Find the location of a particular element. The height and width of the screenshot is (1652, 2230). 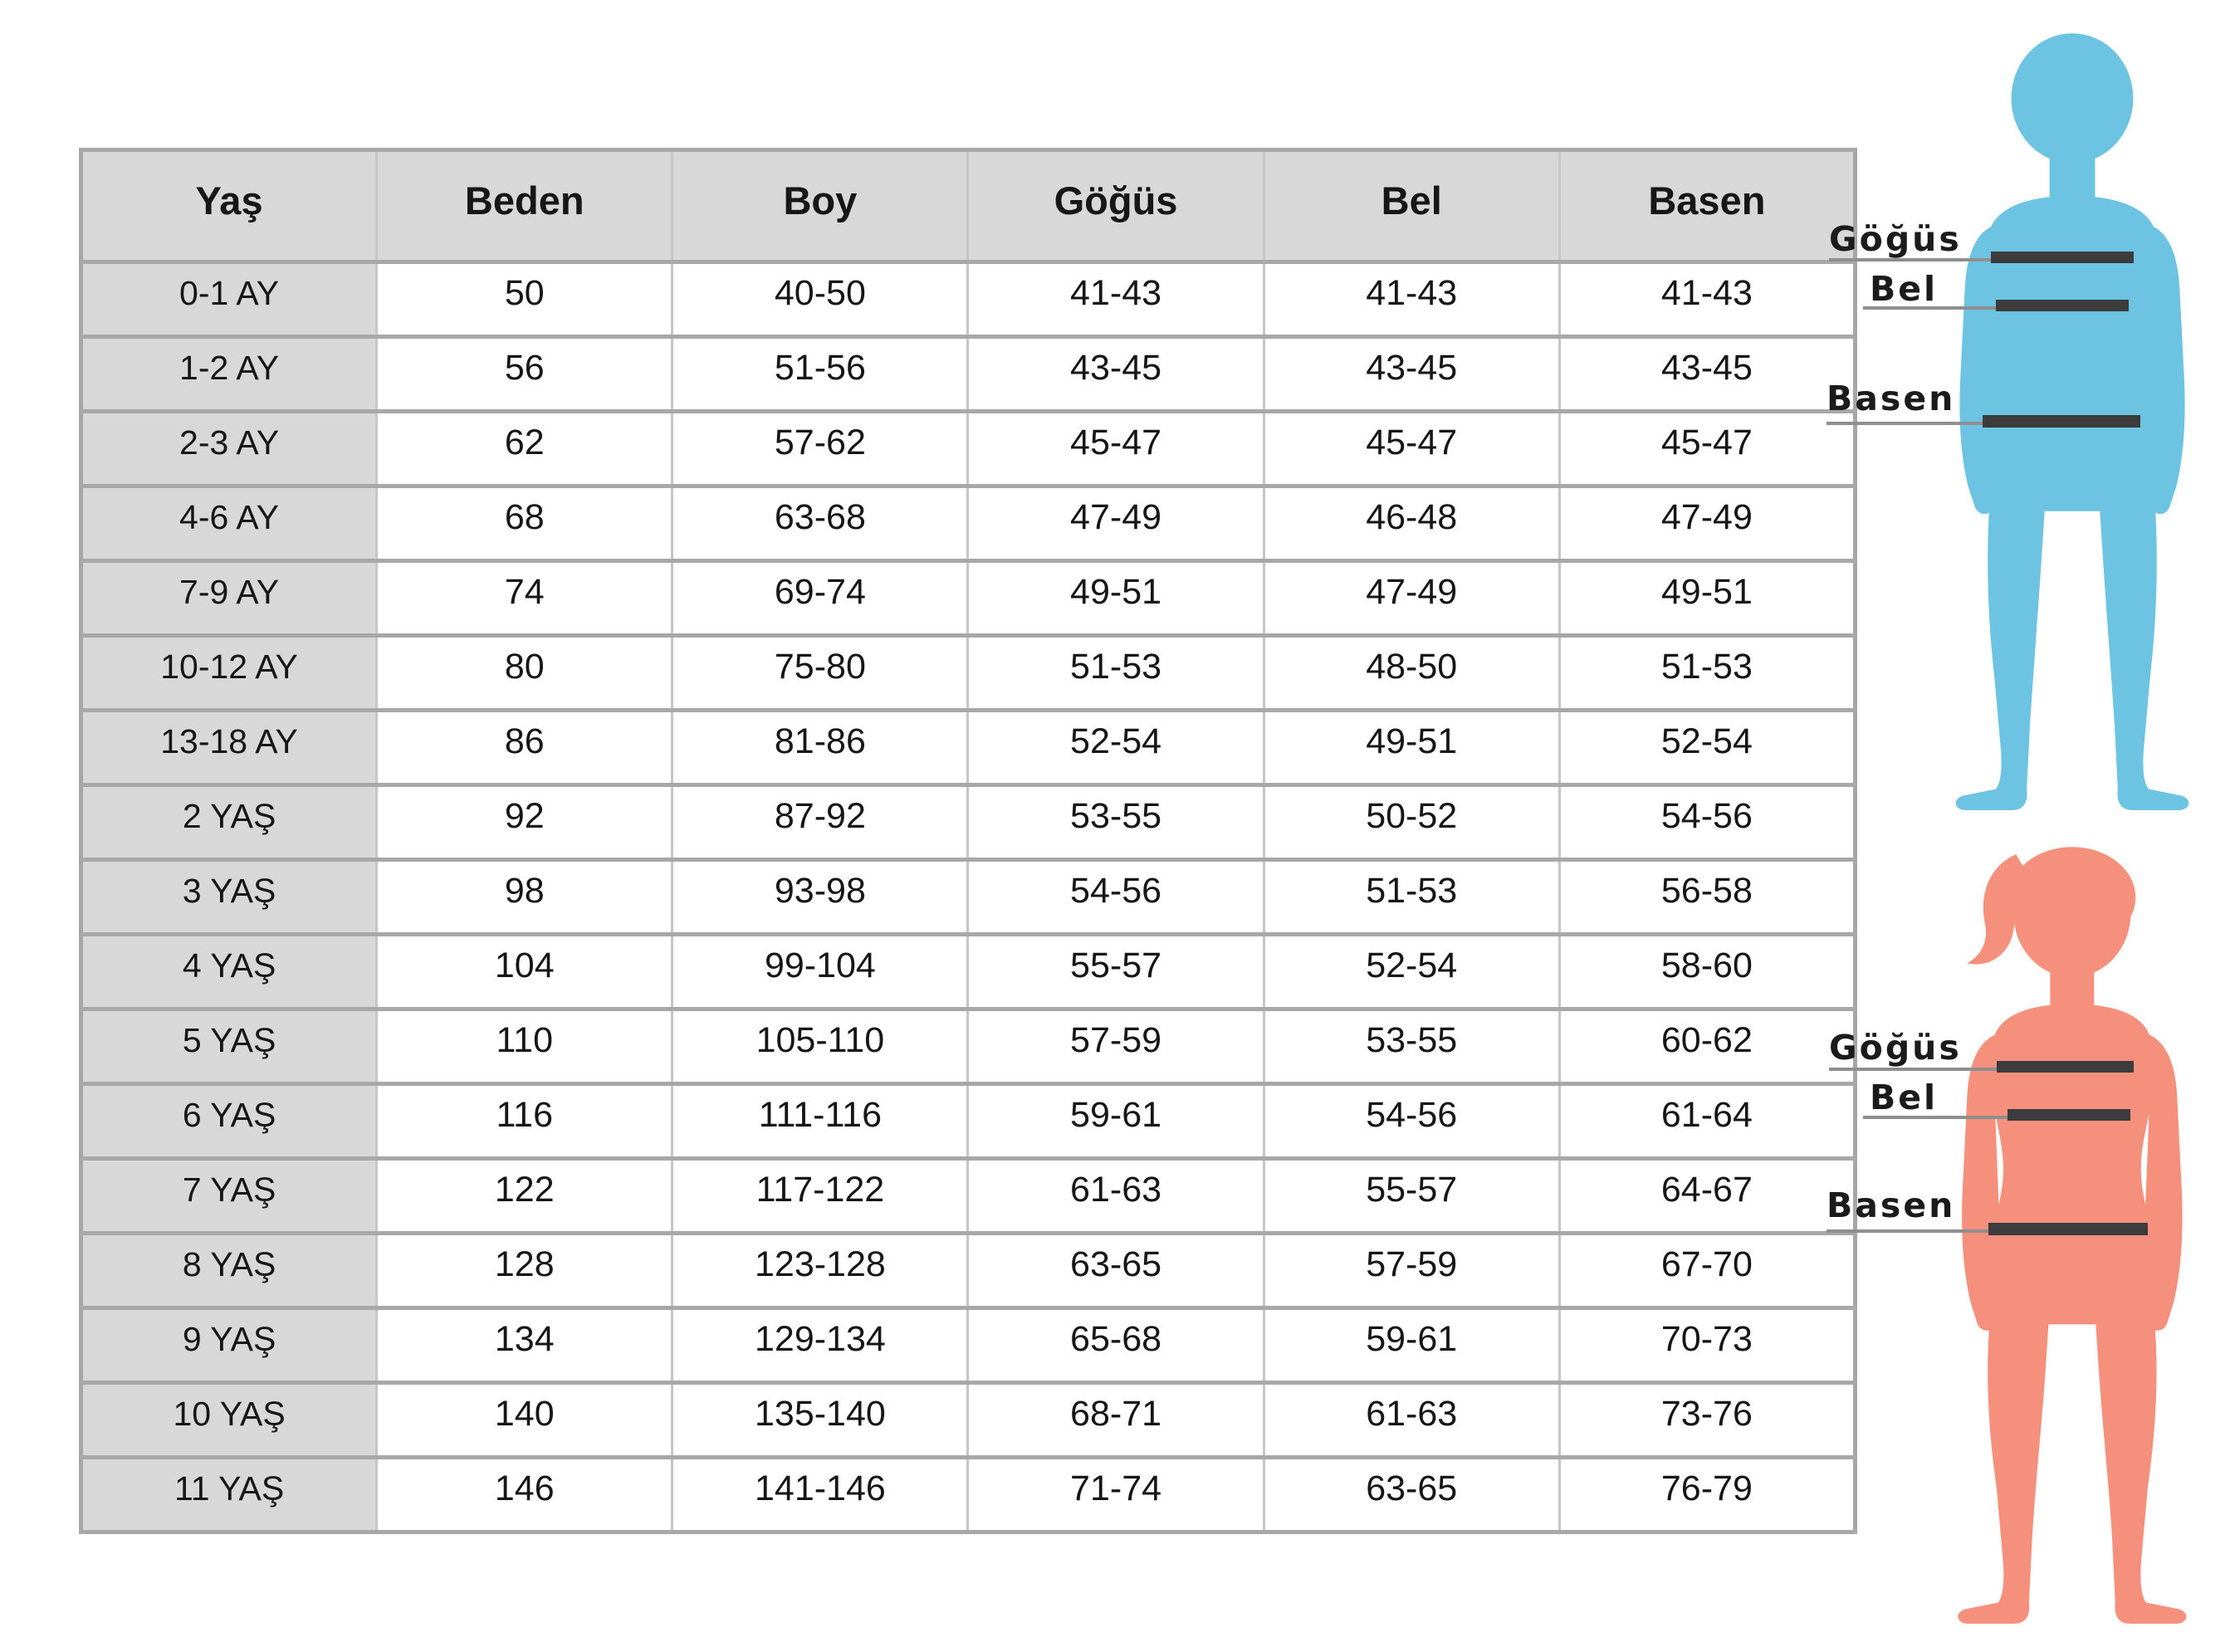

column-header-1: Beden is located at coordinates (524, 206).